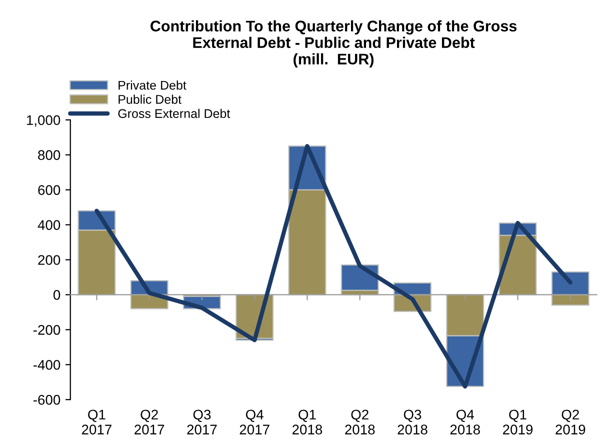 The image size is (612, 444). Describe the element at coordinates (49, 155) in the screenshot. I see `y-tick-label: 800` at that location.